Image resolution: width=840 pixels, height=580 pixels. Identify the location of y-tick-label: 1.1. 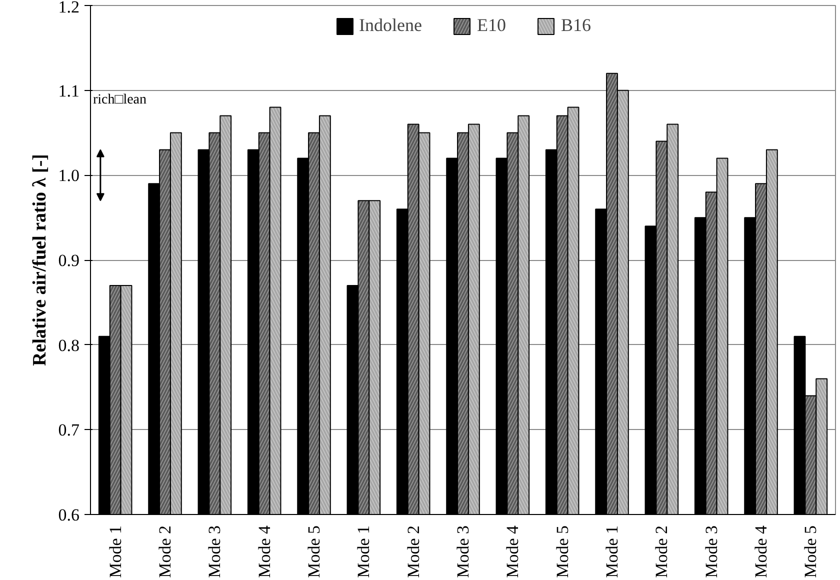
(69, 90).